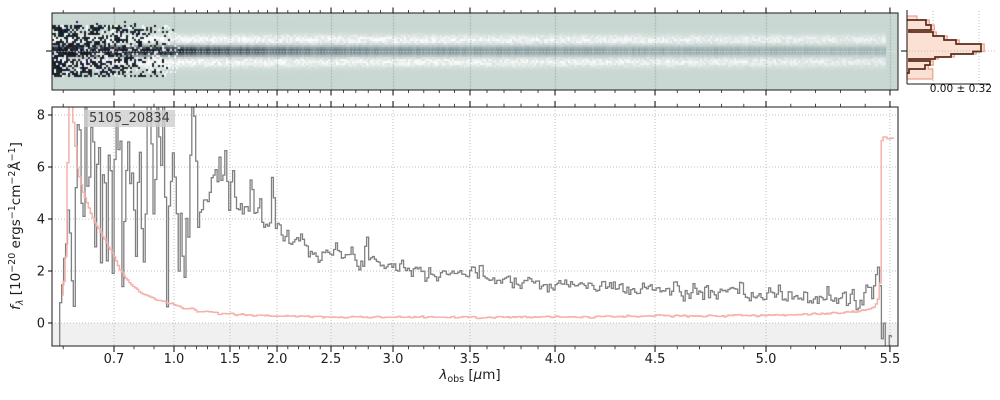 This screenshot has height=400, width=1000. I want to click on x-label-mu: μ, so click(478, 375).